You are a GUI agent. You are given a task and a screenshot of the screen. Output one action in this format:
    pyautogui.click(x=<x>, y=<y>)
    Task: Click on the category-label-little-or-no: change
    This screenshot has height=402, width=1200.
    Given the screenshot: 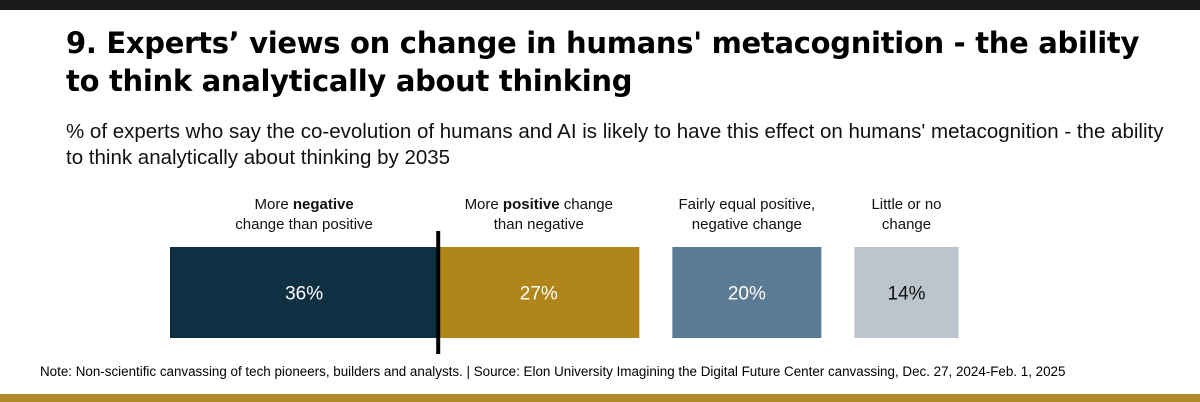 What is the action you would take?
    pyautogui.click(x=906, y=224)
    